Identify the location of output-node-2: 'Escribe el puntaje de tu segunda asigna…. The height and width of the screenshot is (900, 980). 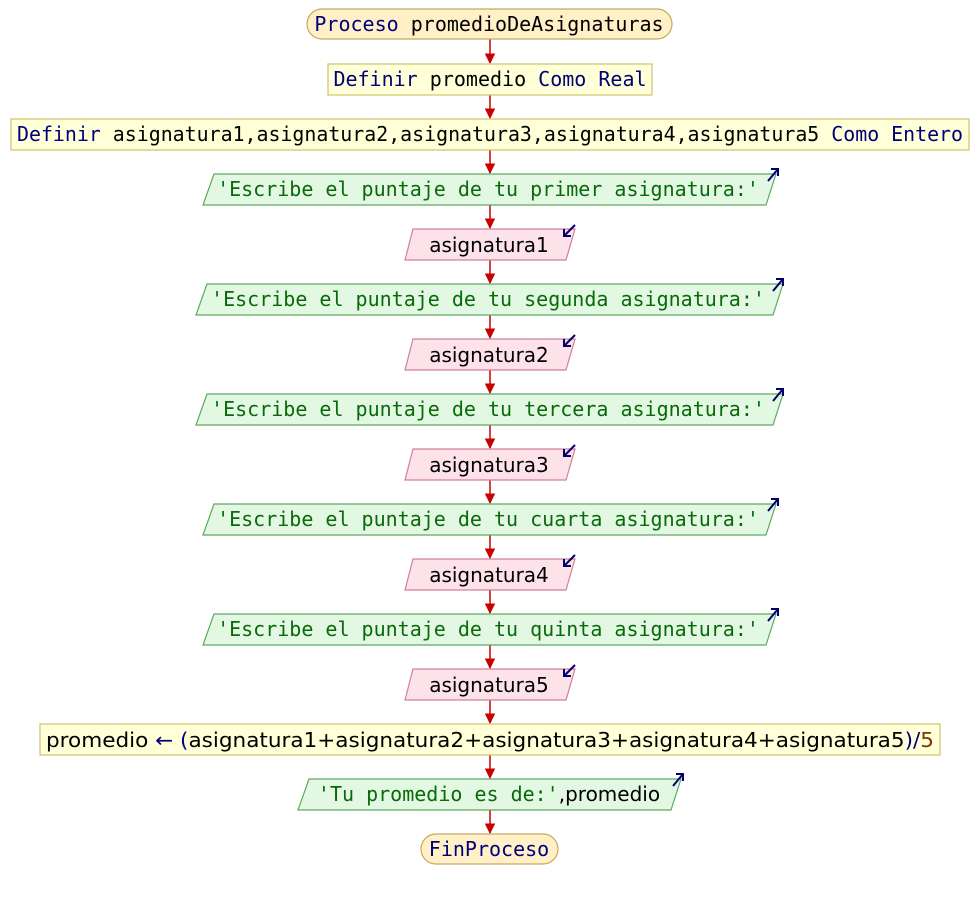
(489, 297).